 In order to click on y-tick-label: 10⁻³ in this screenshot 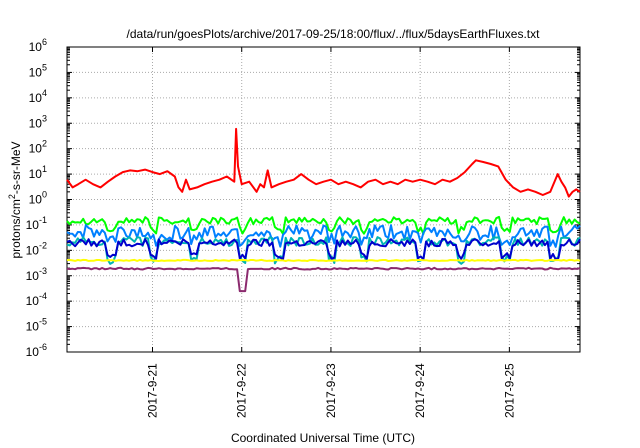, I will do `click(36, 274)`.